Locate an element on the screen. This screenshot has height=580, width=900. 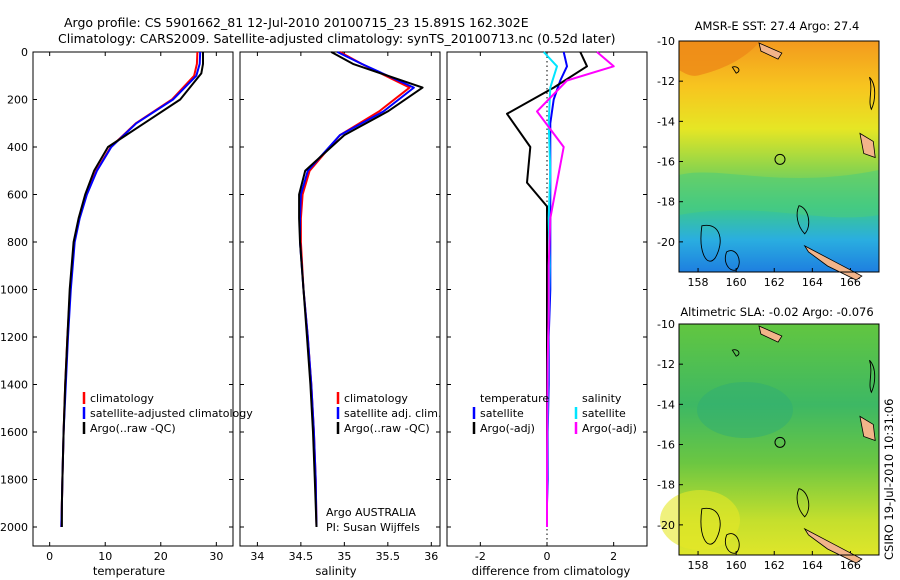
x-tick-label: 10 is located at coordinates (105, 556).